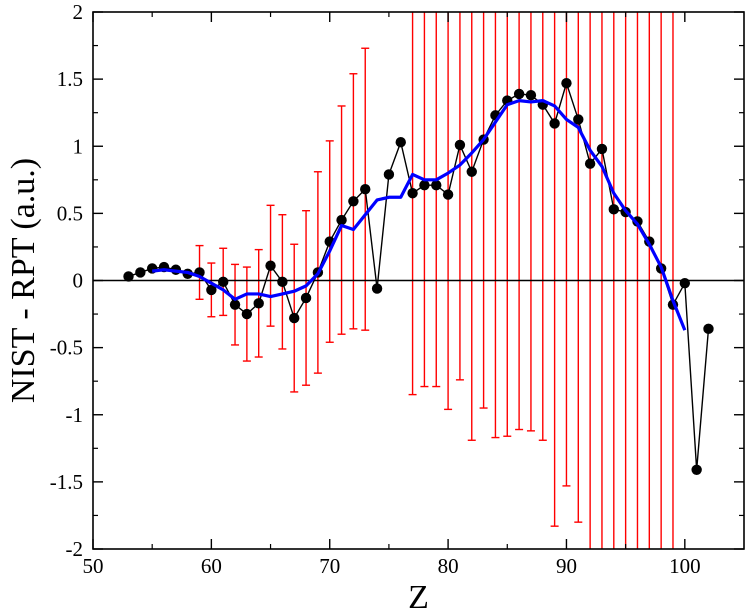  I want to click on y-tick-label: 2, so click(78, 12).